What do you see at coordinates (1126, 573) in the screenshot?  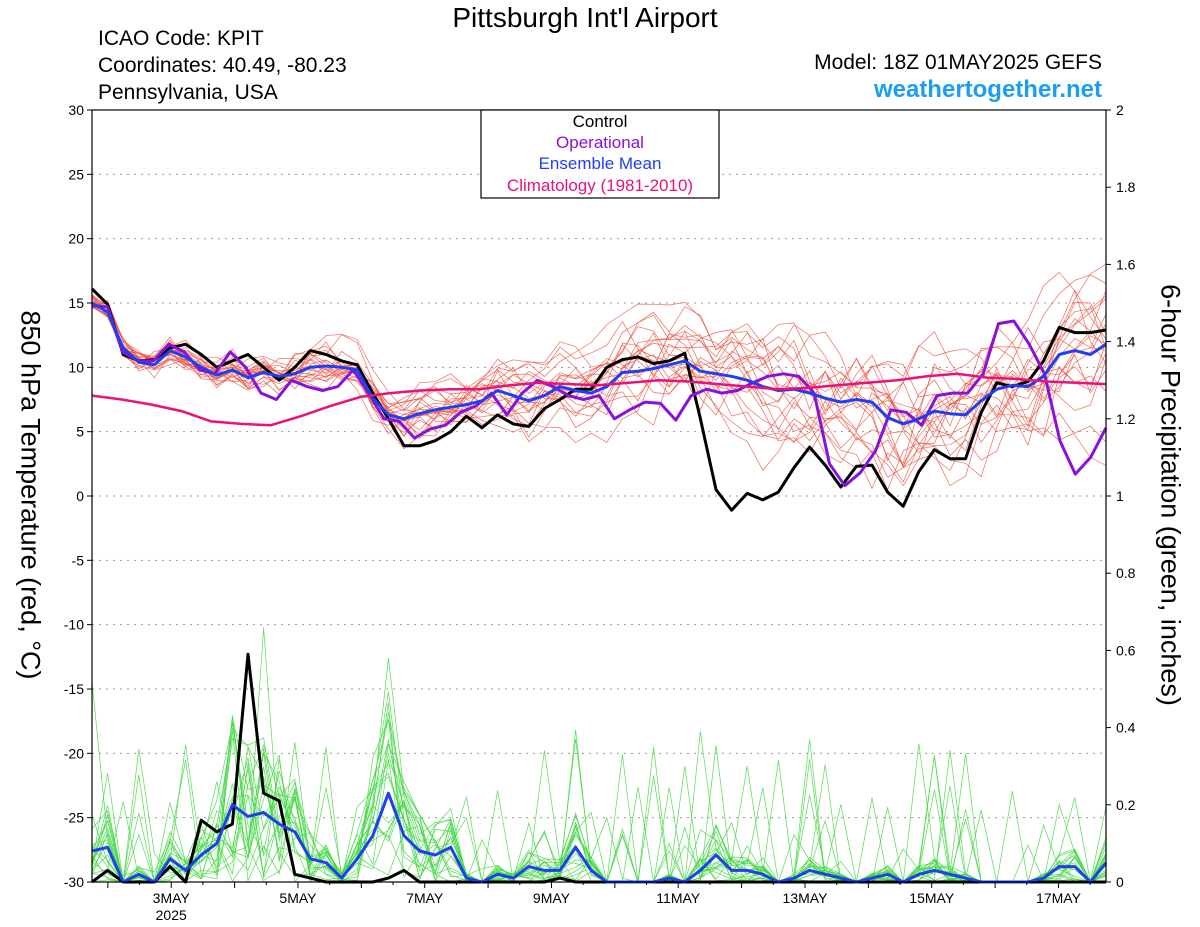 I see `y-tick-label-right: 0.8` at bounding box center [1126, 573].